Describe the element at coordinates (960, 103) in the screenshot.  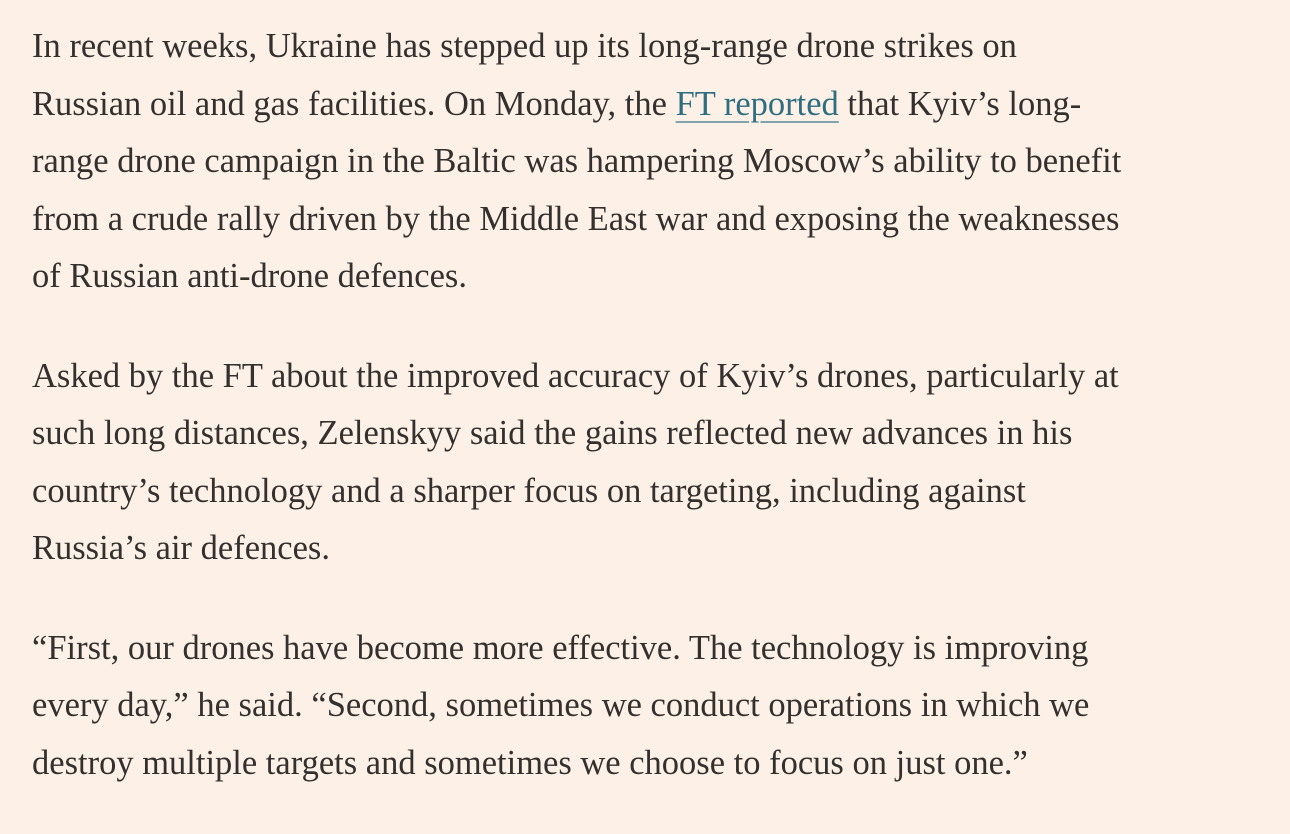
I see `text-segment: that Kyiv’s long-` at that location.